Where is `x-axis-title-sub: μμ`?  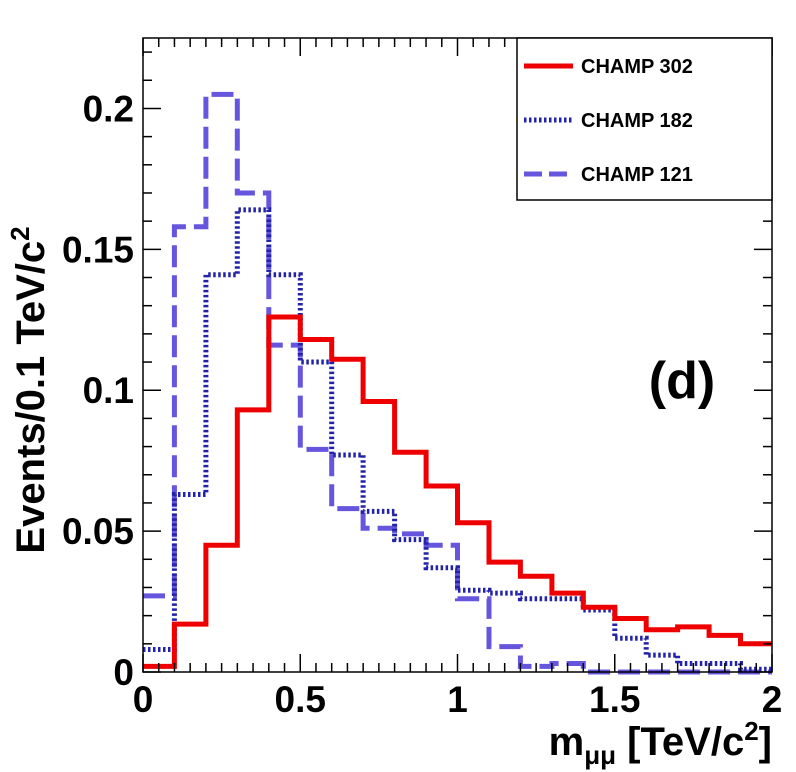
x-axis-title-sub: μμ is located at coordinates (600, 755).